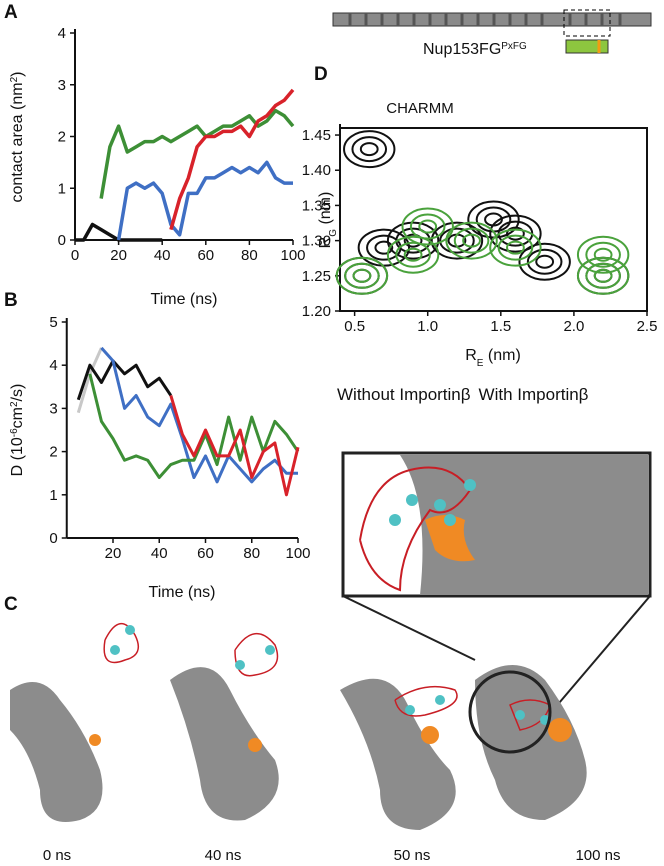 This screenshot has width=664, height=866. Describe the element at coordinates (354, 326) in the screenshot. I see `x-tick-label: 0.5` at that location.